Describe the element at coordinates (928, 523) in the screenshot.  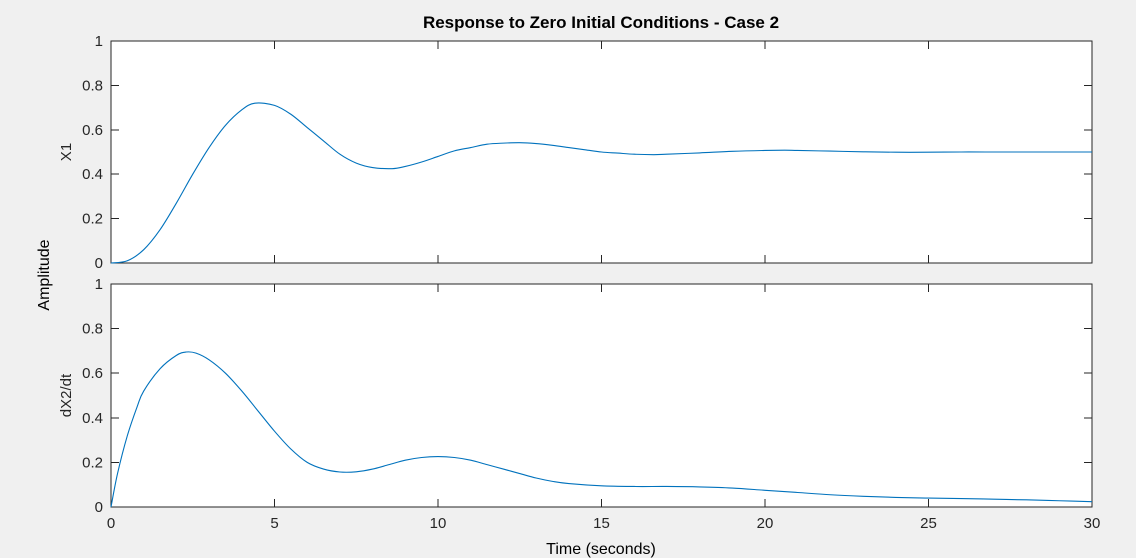
I see `x-tick-label: 25` at that location.